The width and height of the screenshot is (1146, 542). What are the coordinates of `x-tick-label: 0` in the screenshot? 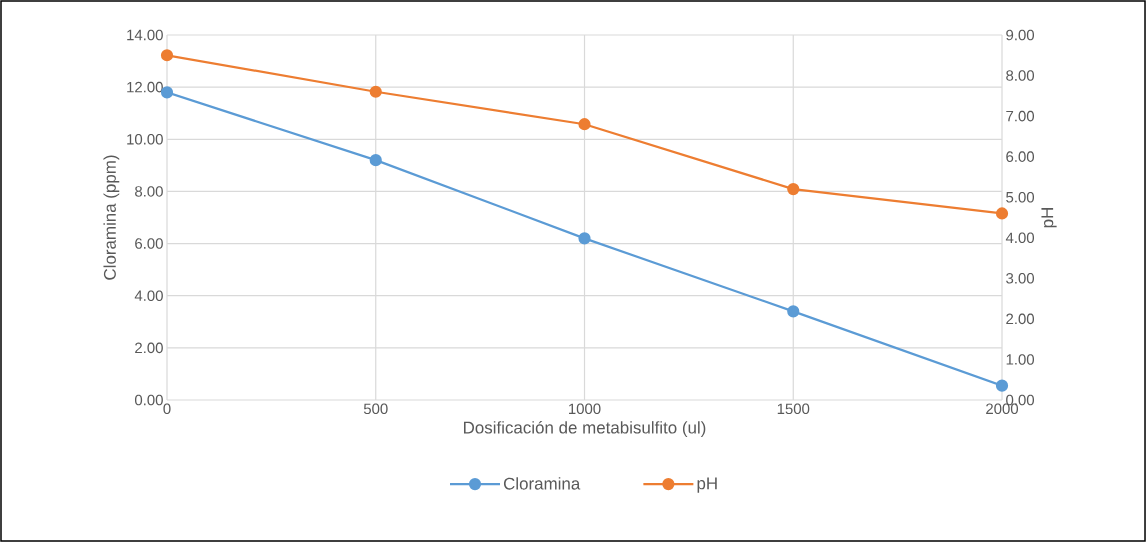 It's located at (167, 409).